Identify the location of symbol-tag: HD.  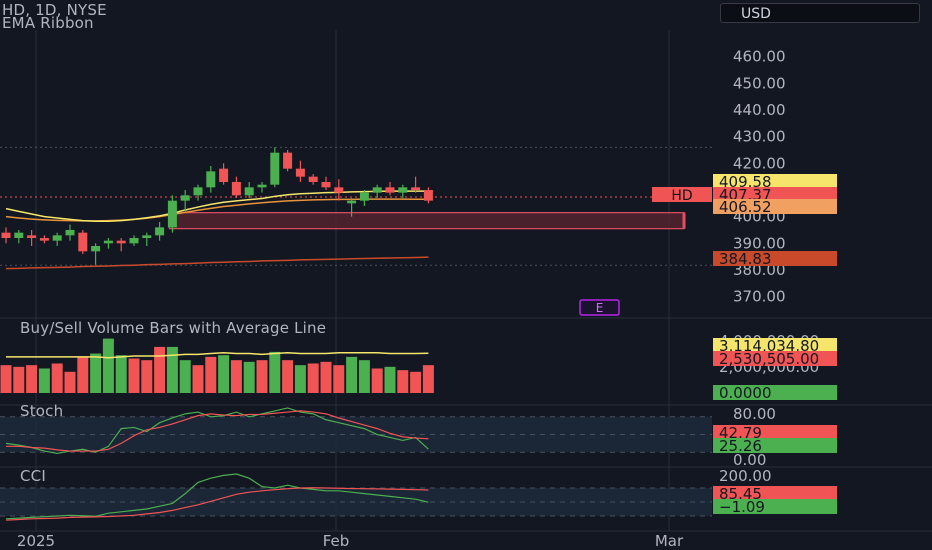
(681, 196).